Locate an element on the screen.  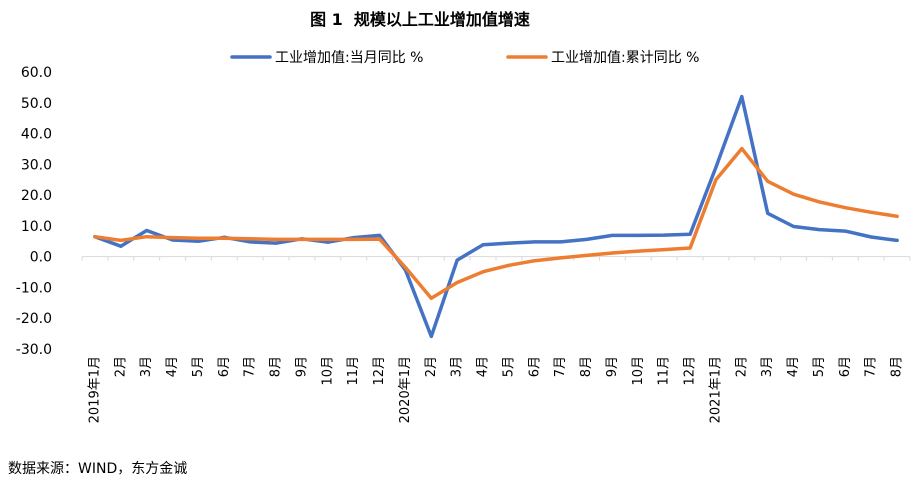
y-tick-label: 10.0 is located at coordinates (36, 227).